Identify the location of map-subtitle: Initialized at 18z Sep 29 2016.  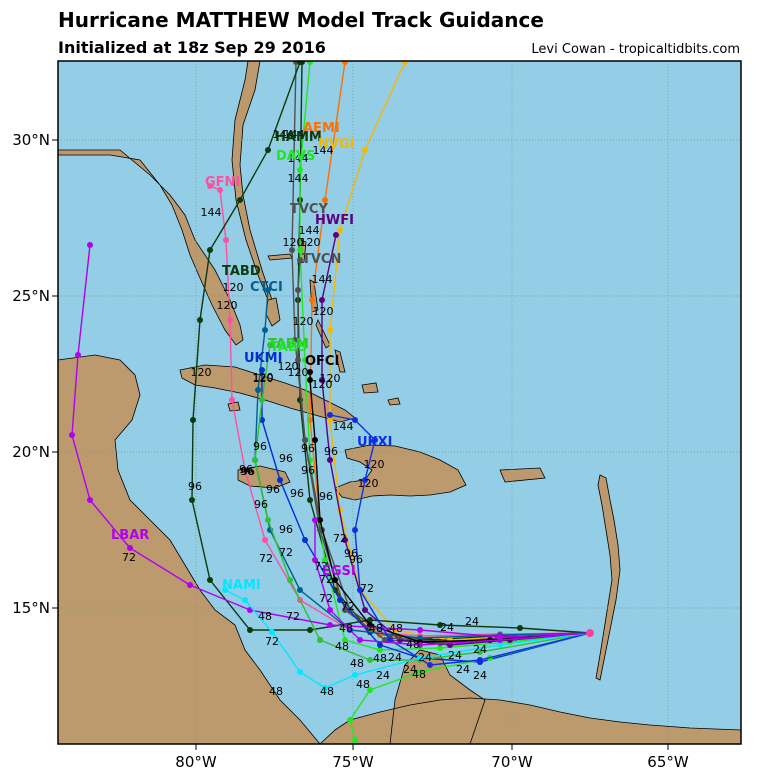
(192, 47).